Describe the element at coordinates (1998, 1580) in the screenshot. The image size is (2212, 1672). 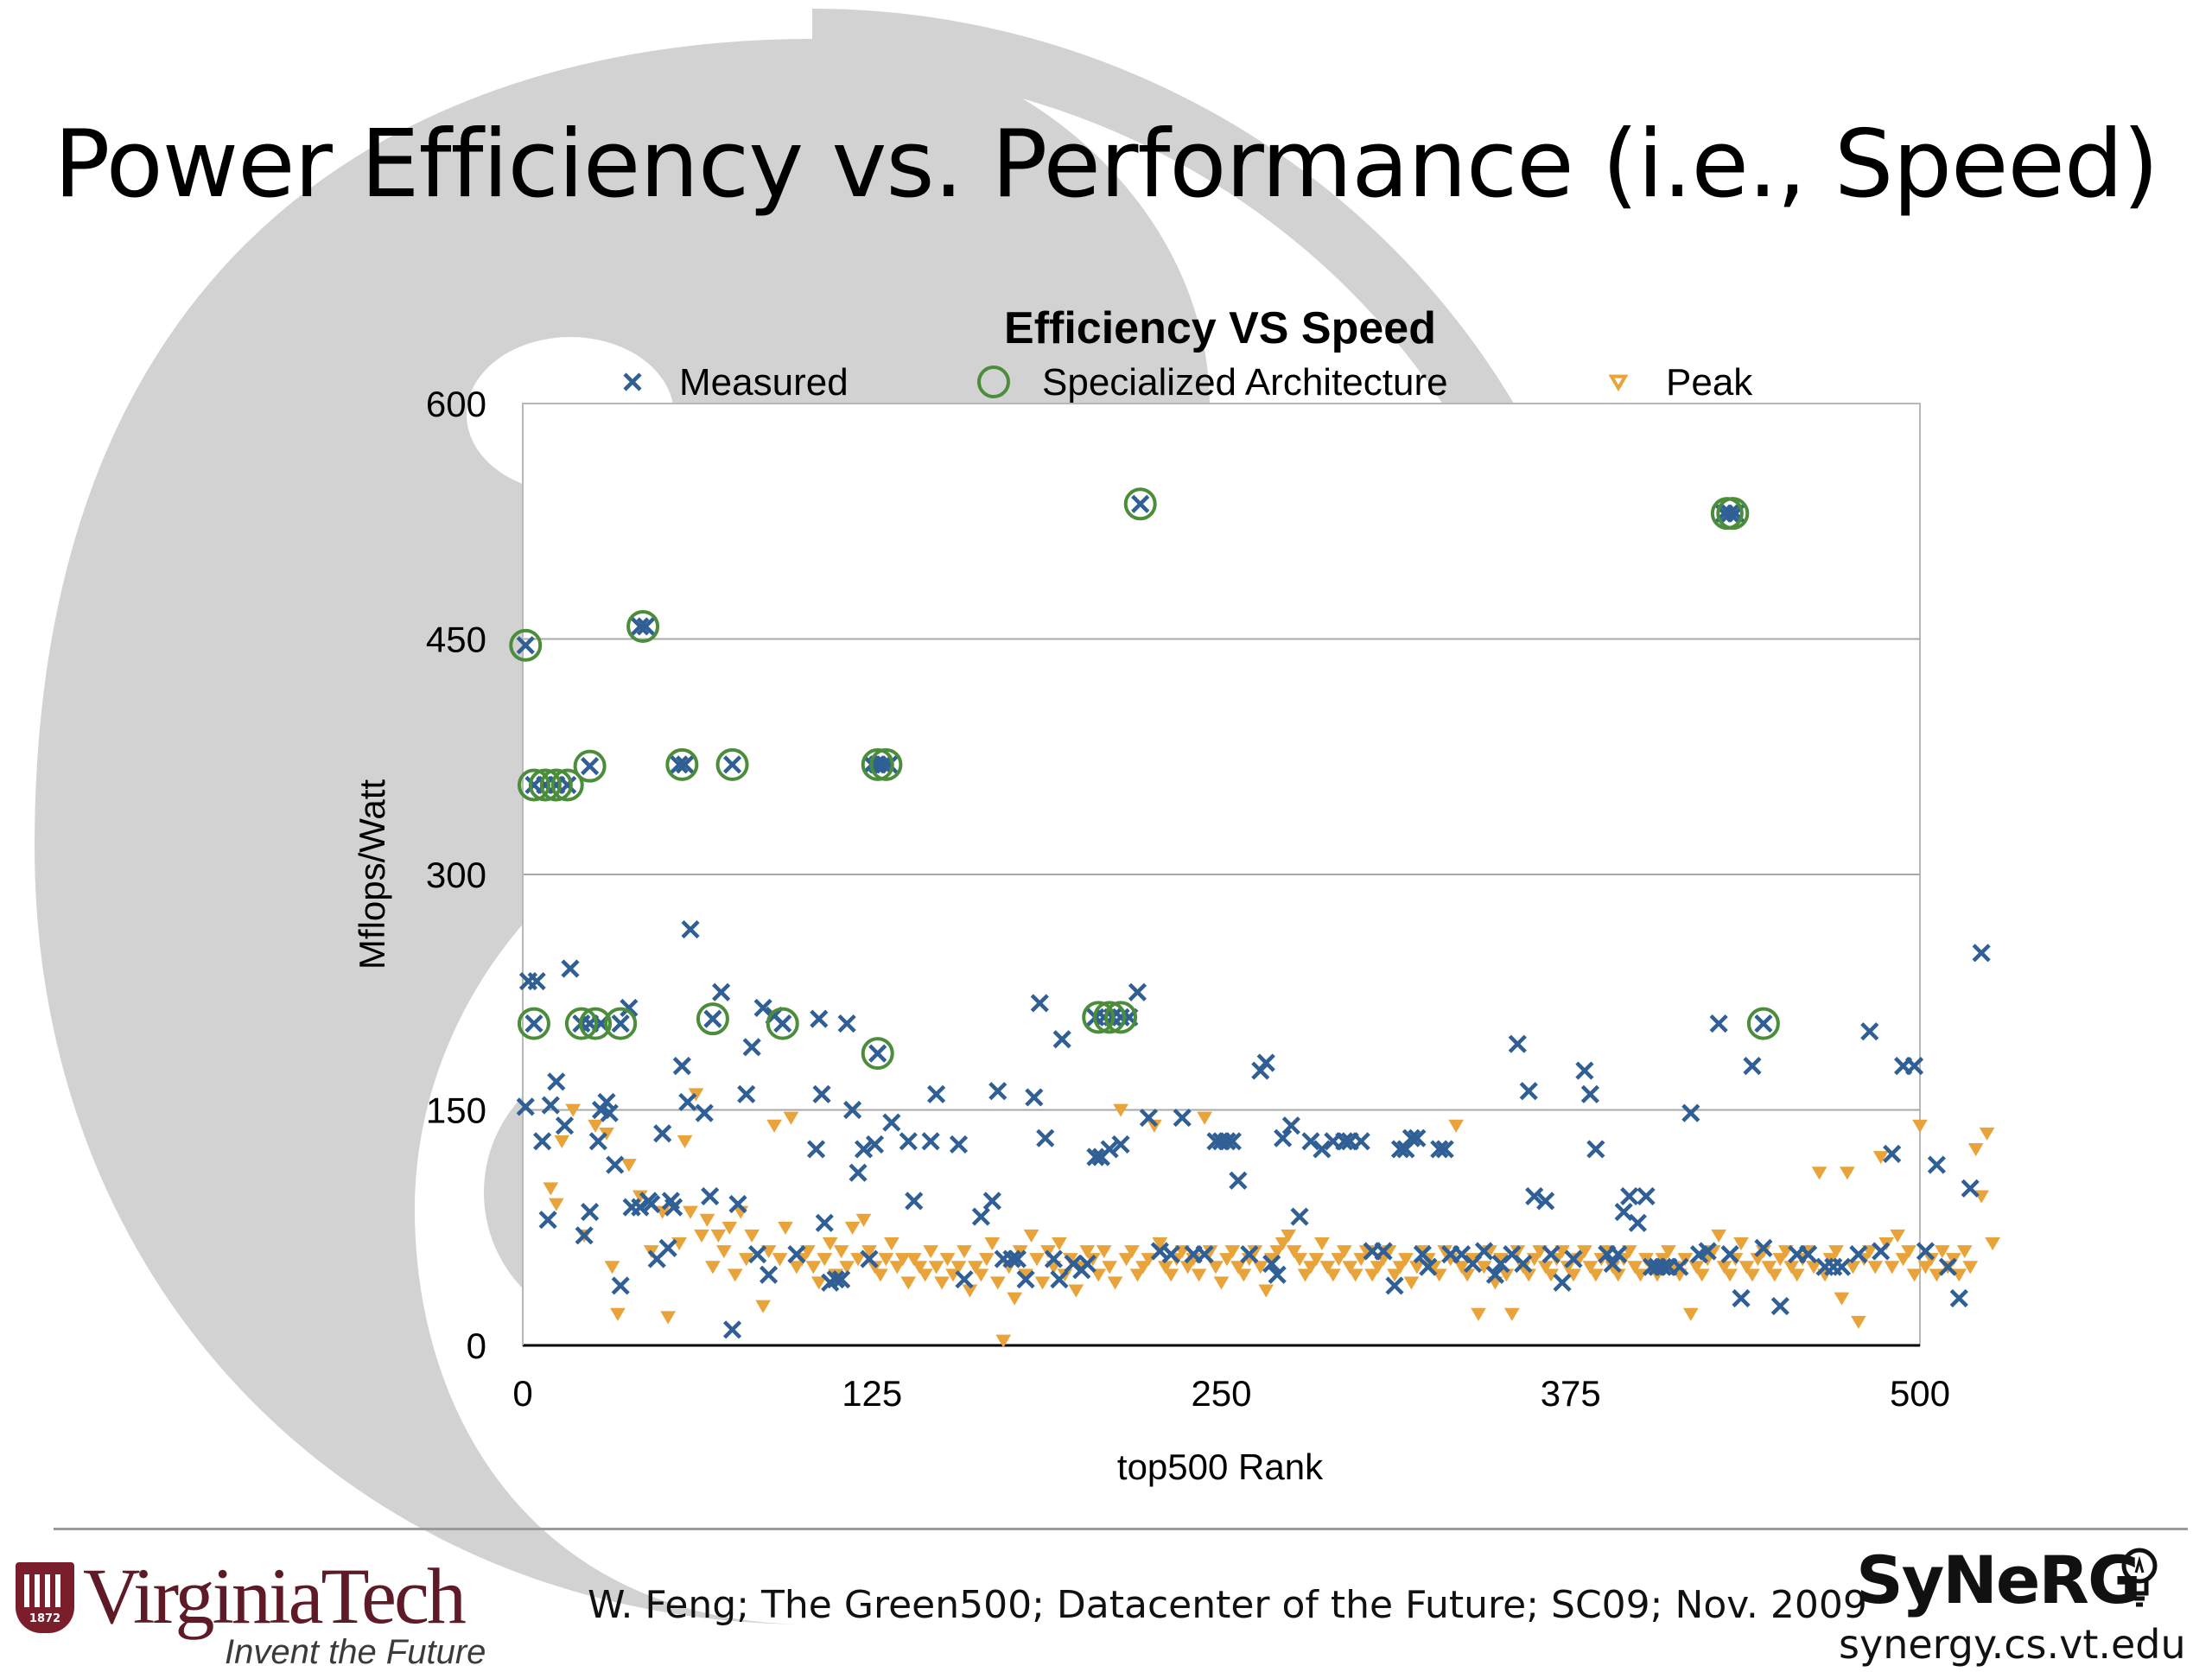
I see `synerg-wordmark: SyNeRG` at that location.